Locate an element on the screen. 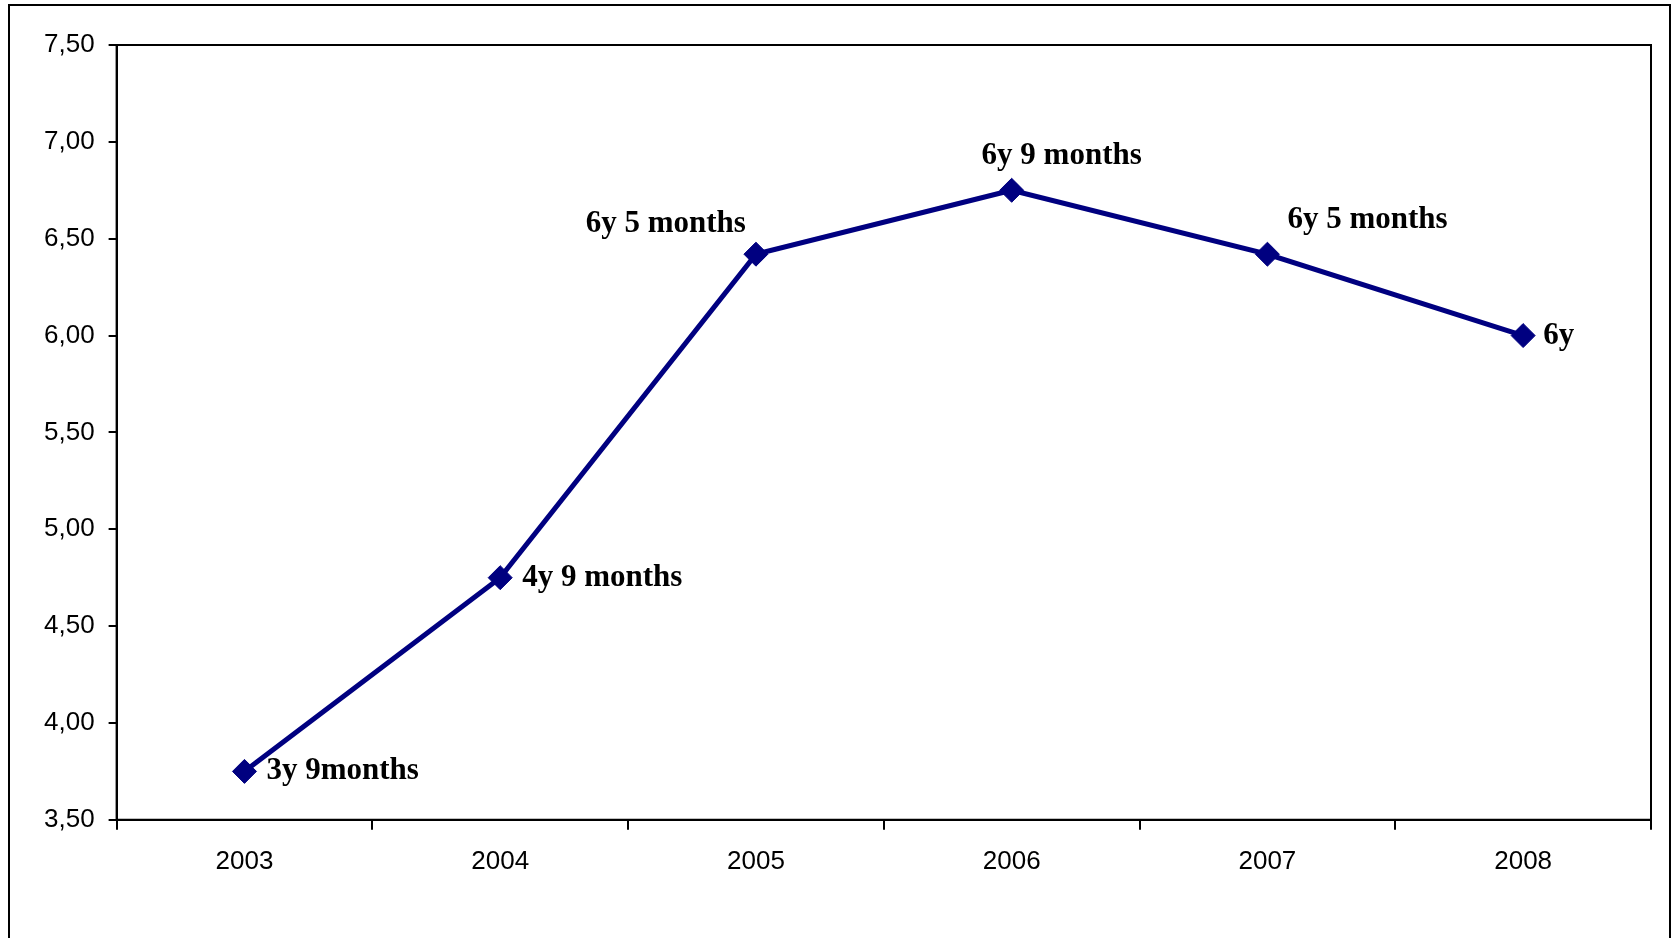 Image resolution: width=1673 pixels, height=938 pixels. text: 4y 9 months is located at coordinates (602, 575).